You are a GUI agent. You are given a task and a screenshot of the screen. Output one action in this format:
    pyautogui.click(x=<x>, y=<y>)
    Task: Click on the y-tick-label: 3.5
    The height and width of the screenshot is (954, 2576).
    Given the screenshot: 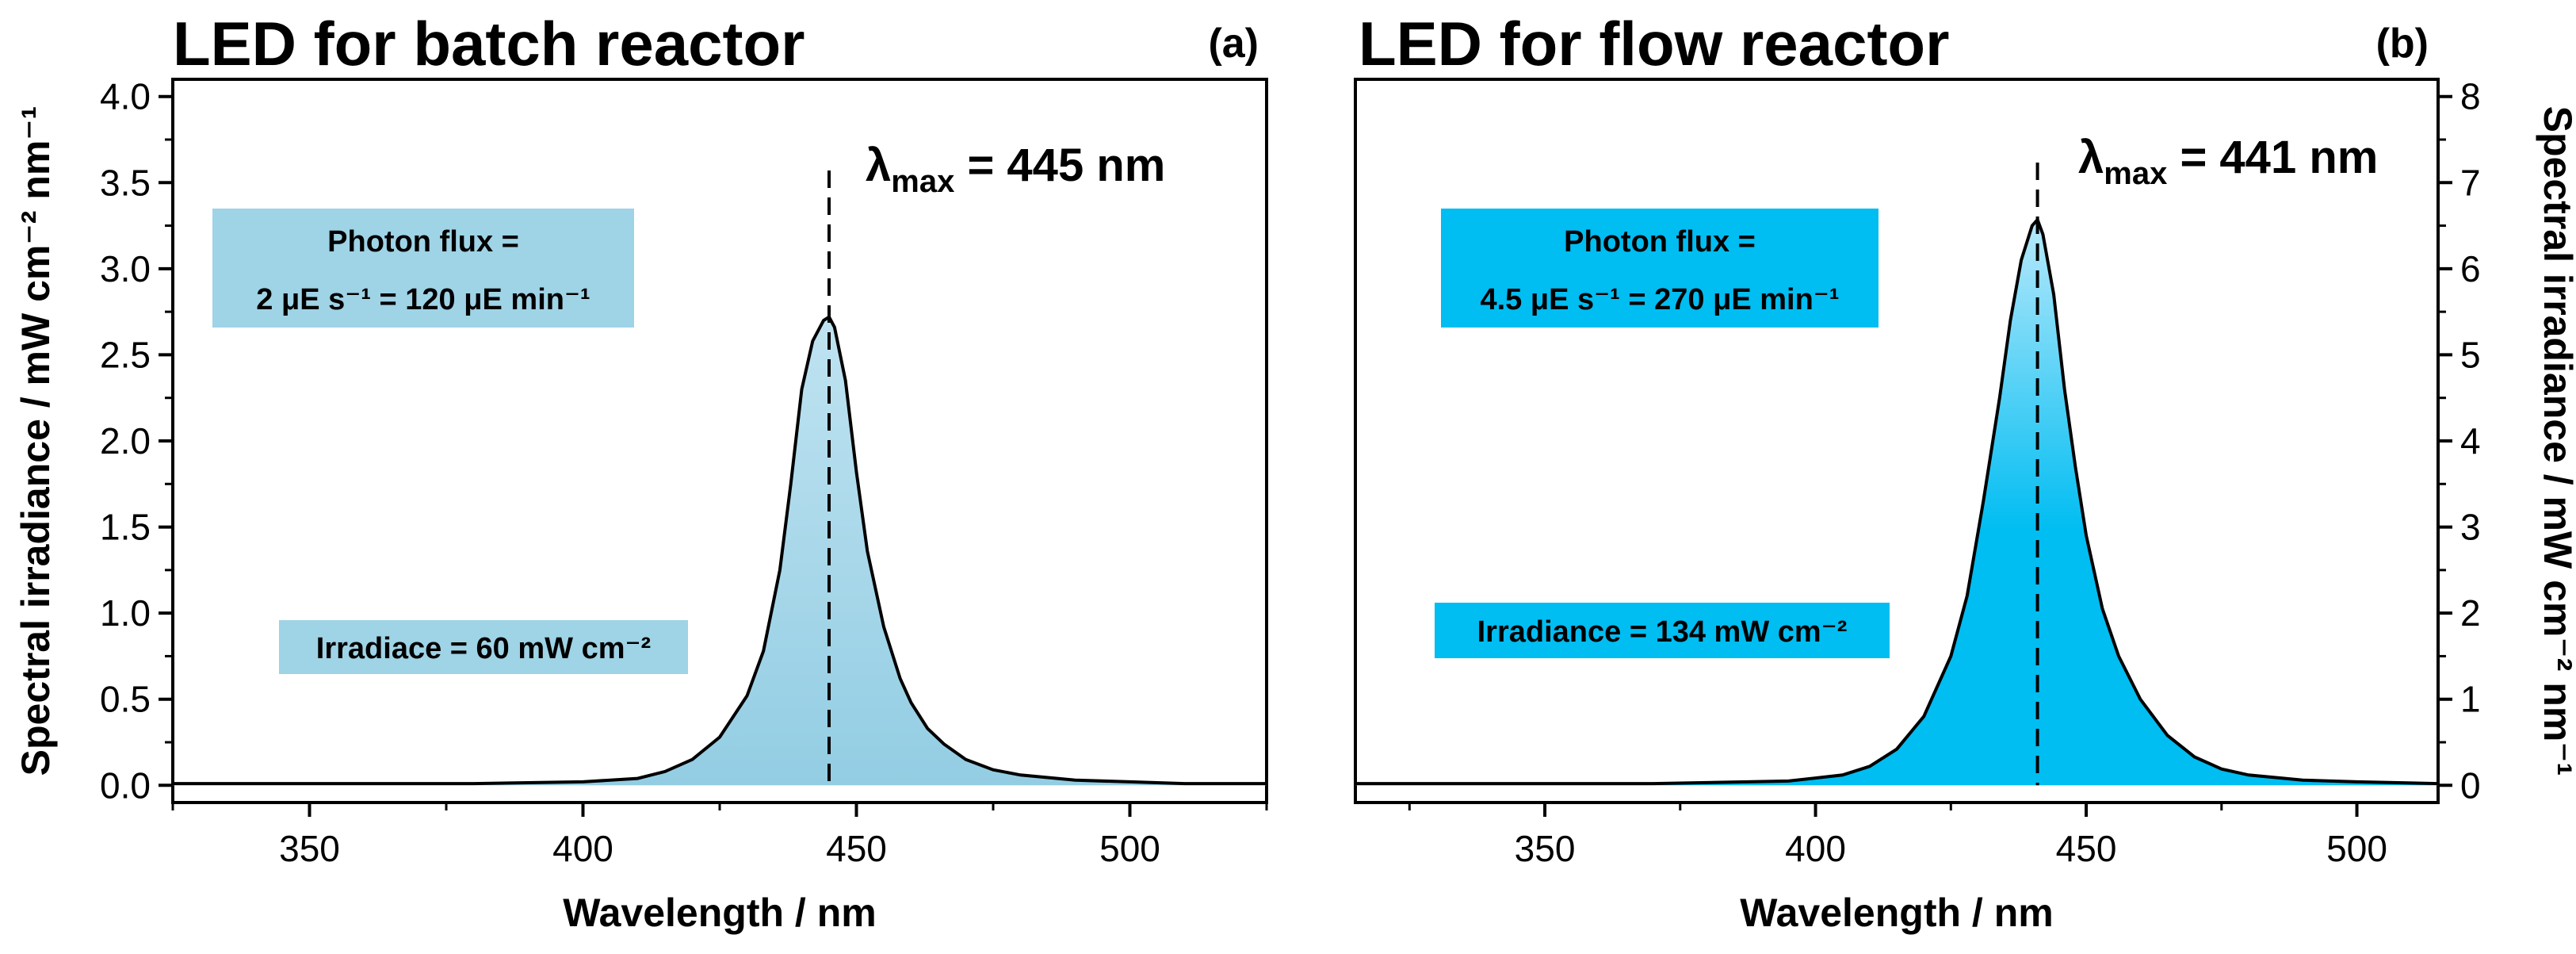 What is the action you would take?
    pyautogui.click(x=126, y=182)
    